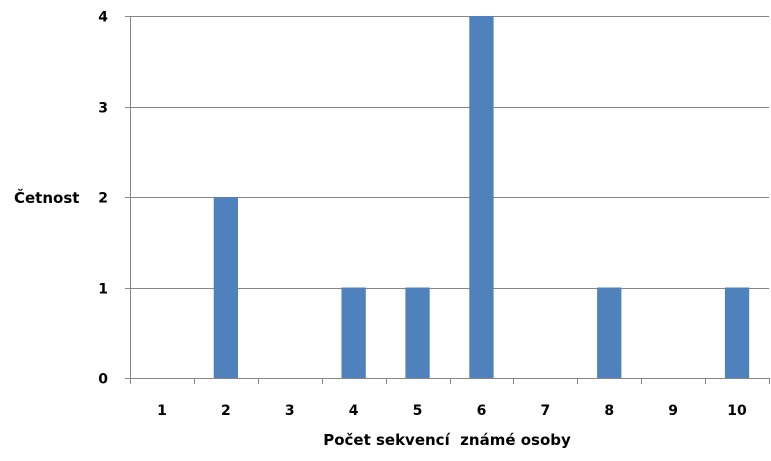 The image size is (771, 461). What do you see at coordinates (418, 411) in the screenshot?
I see `x-tick-label: 5` at bounding box center [418, 411].